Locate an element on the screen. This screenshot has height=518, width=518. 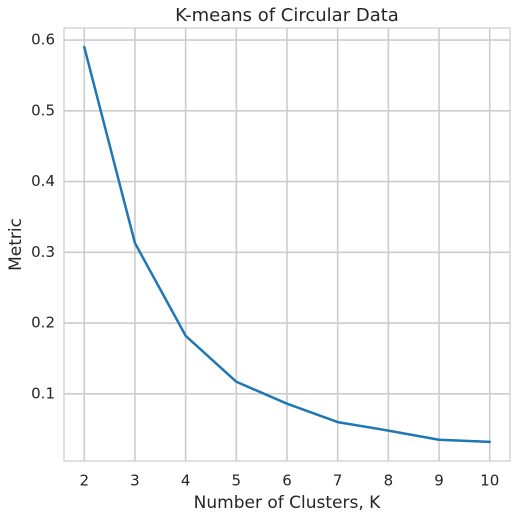
x-tick-label: 6 is located at coordinates (287, 481).